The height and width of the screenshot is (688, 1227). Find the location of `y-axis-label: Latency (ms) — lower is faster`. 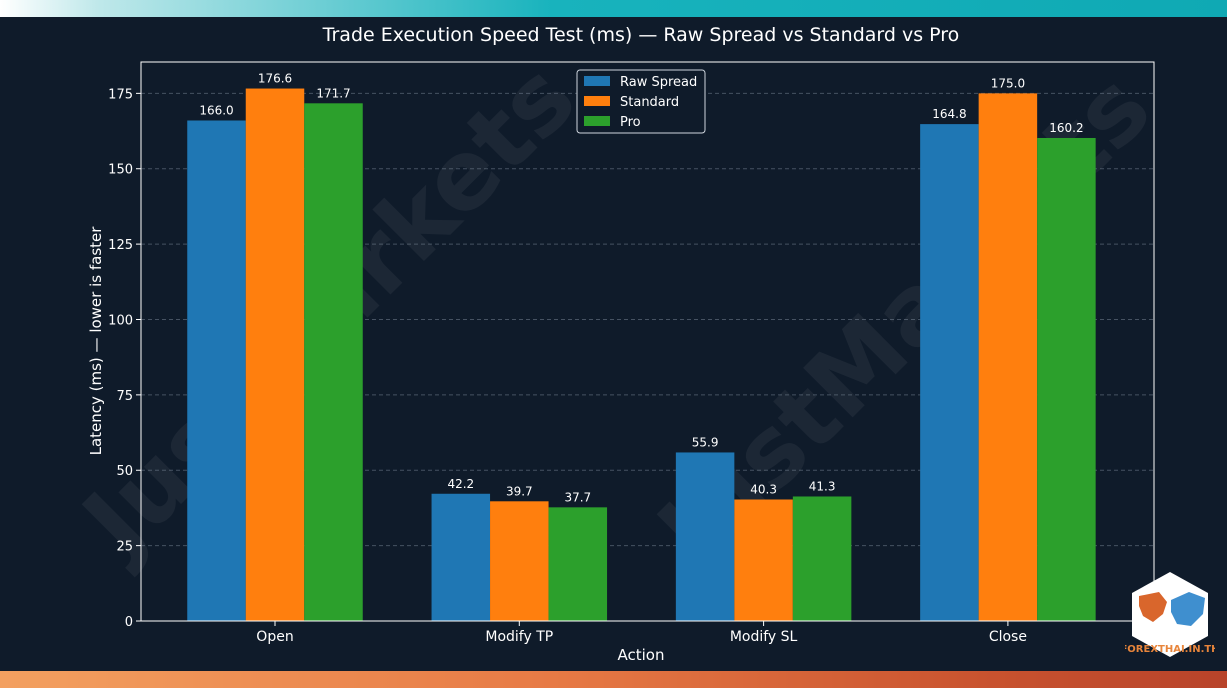

y-axis-label: Latency (ms) — lower is faster is located at coordinates (96, 341).